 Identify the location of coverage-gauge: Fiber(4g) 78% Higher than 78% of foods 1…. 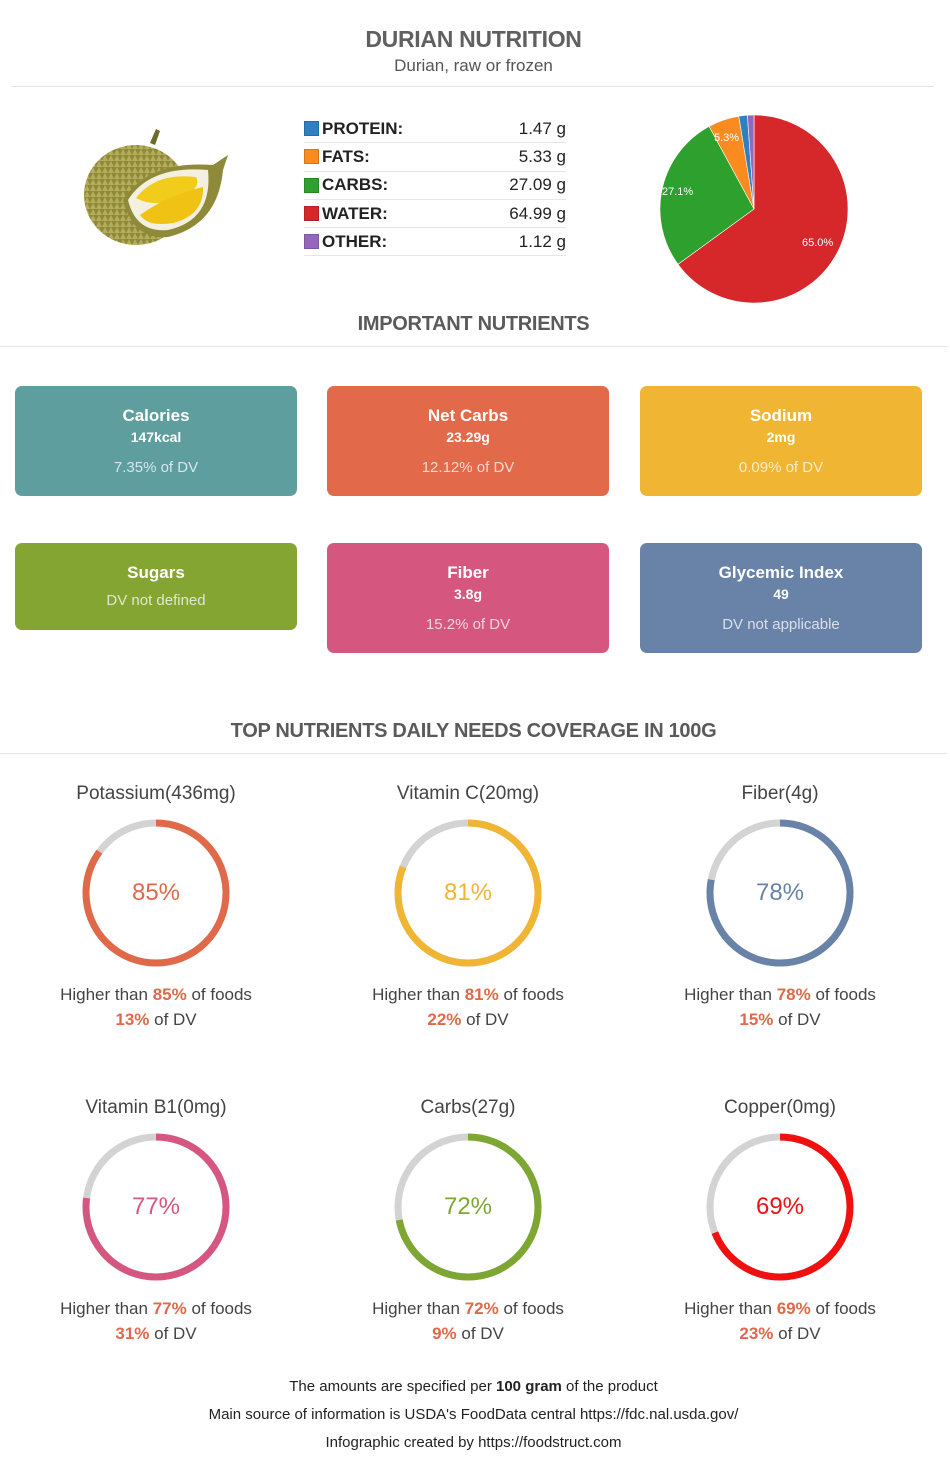
(780, 906).